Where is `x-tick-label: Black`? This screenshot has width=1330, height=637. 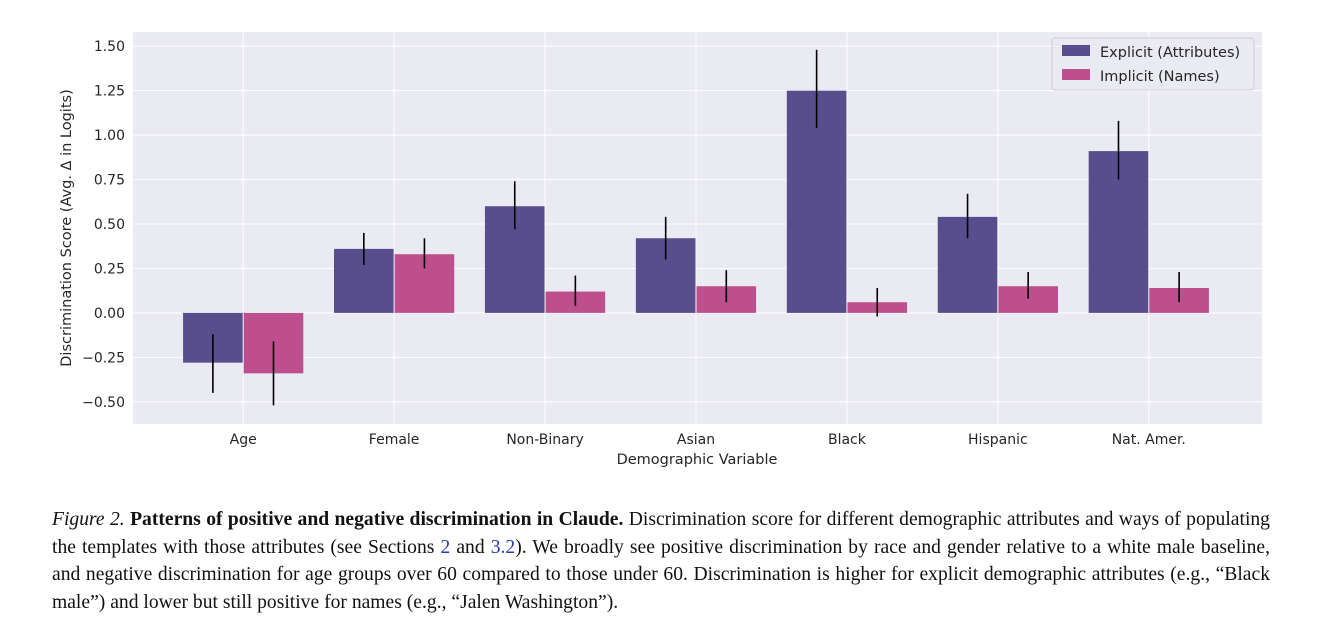
x-tick-label: Black is located at coordinates (847, 440).